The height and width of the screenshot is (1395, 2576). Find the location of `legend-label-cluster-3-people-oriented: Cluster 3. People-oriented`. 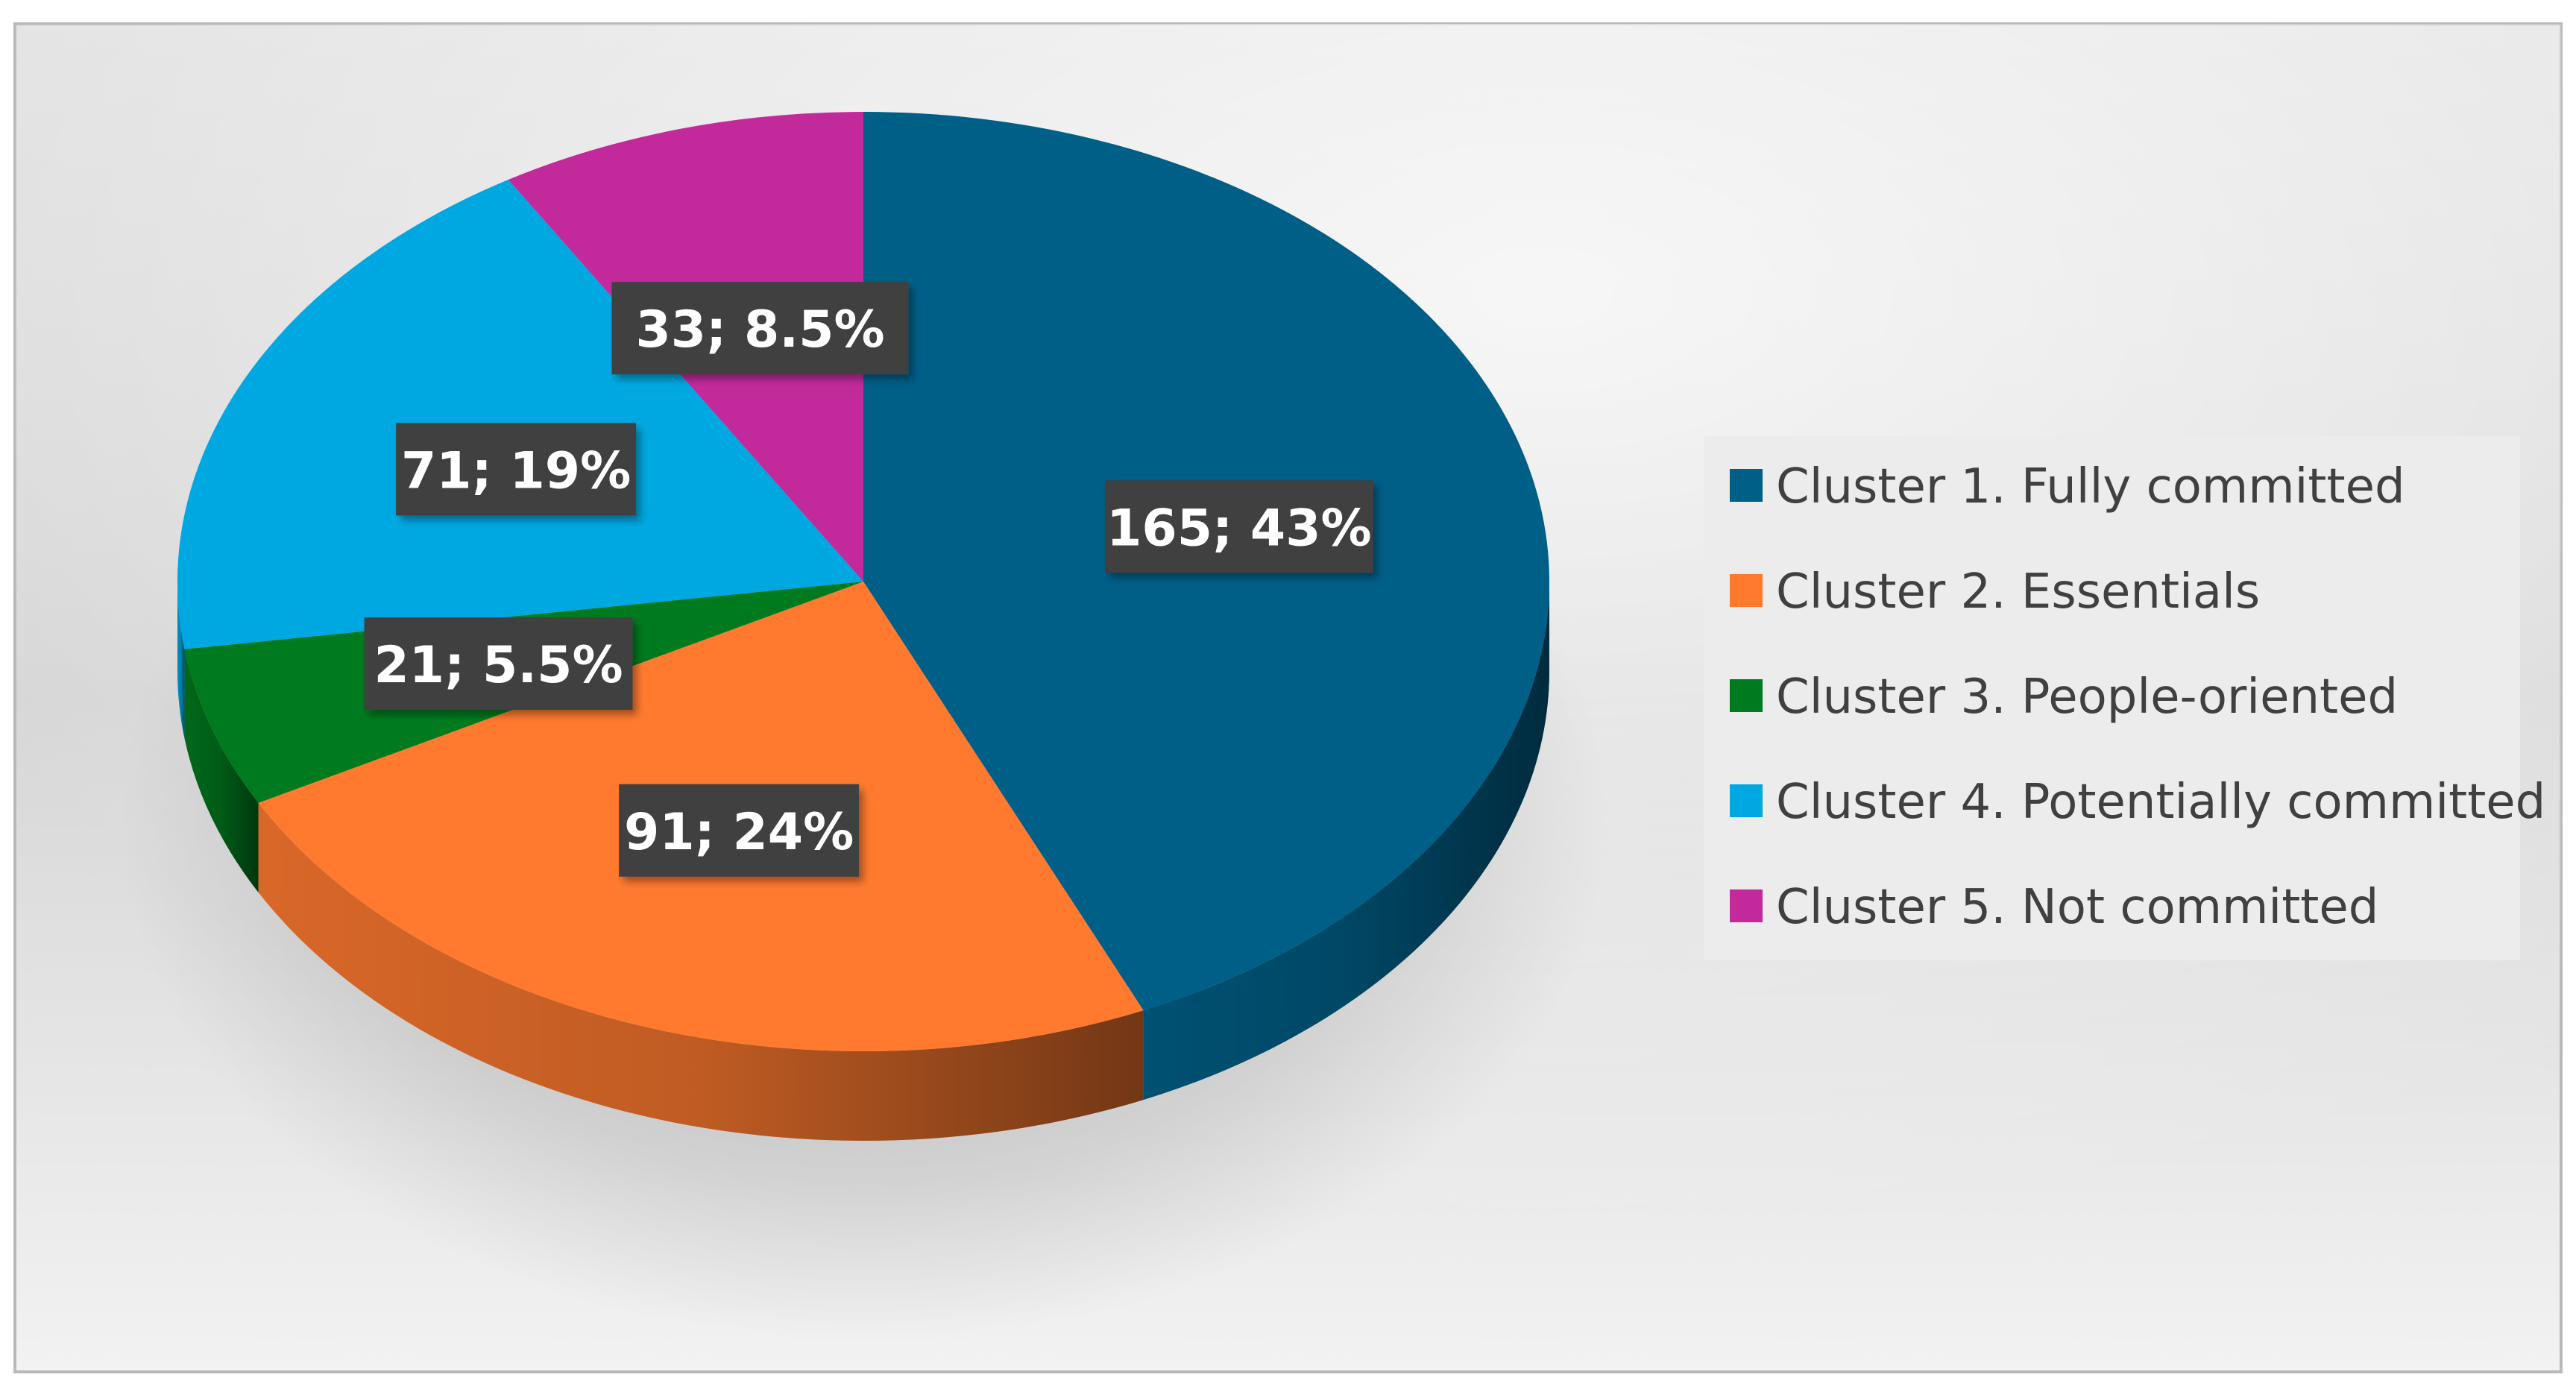

legend-label-cluster-3-people-oriented: Cluster 3. People-oriented is located at coordinates (2087, 697).